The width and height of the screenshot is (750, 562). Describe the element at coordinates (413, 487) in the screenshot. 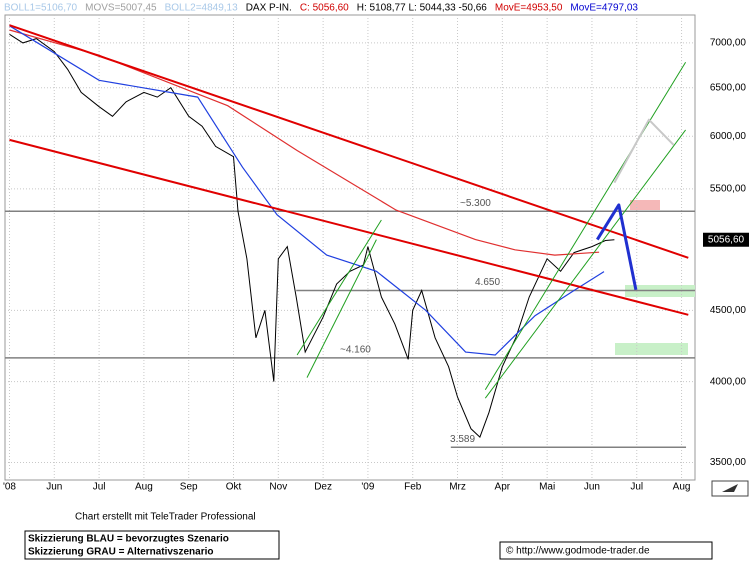

I see `x-tick-label: Feb` at that location.